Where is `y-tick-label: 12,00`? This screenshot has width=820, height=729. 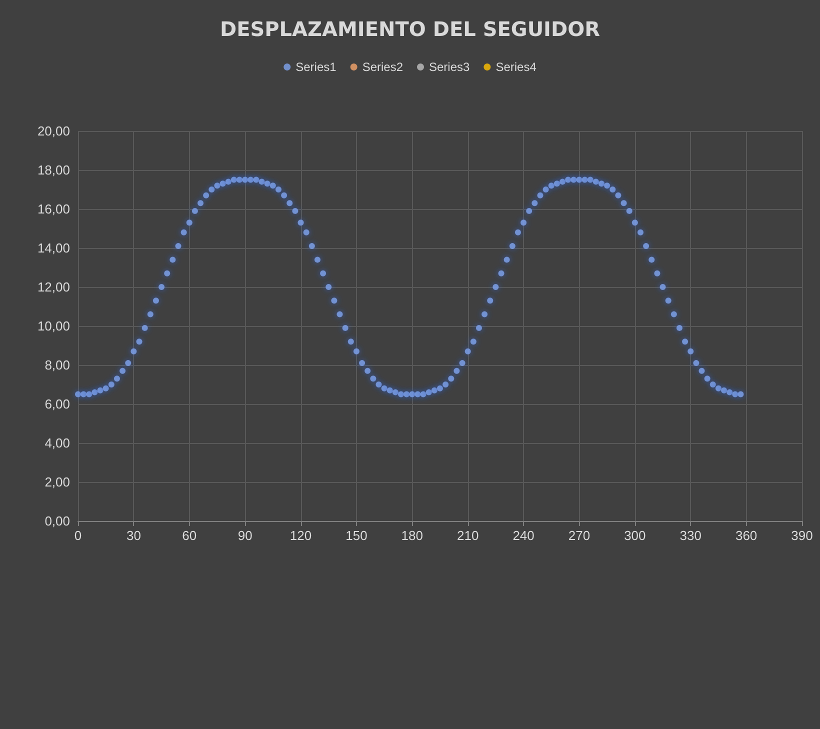
y-tick-label: 12,00 is located at coordinates (53, 287).